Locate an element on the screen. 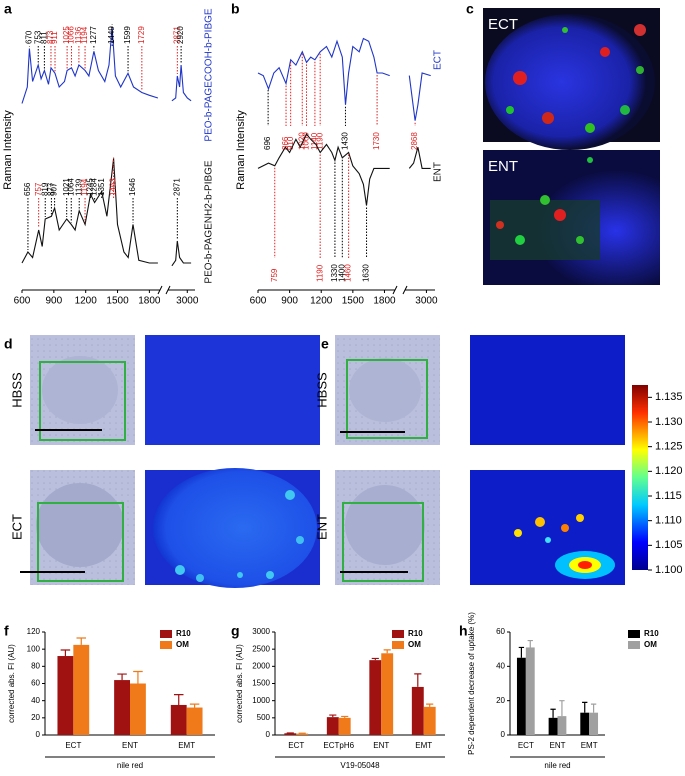 Image resolution: width=685 pixels, height=776 pixels. peak-label: 866 is located at coordinates (285, 143).